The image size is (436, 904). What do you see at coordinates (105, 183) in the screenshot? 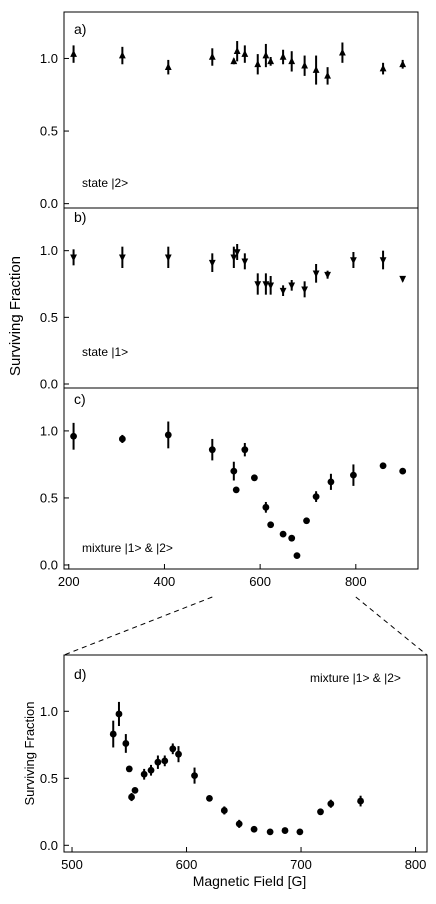
I see `series-annotation: state |2>` at bounding box center [105, 183].